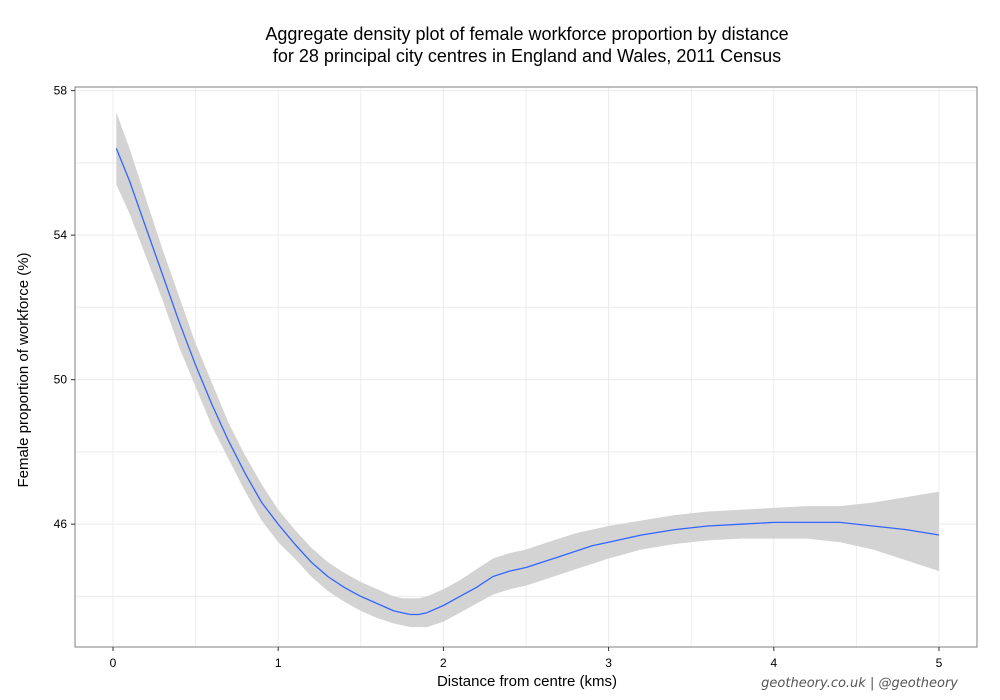 The width and height of the screenshot is (1000, 700). Describe the element at coordinates (608, 663) in the screenshot. I see `x-tick-label: 3` at that location.